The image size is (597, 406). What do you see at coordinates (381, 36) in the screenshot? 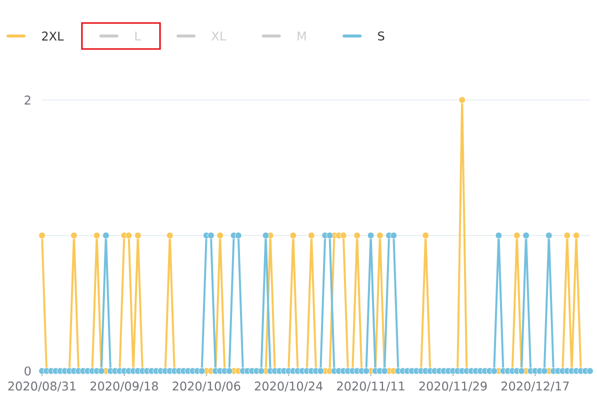
I see `legend-label: S` at bounding box center [381, 36].